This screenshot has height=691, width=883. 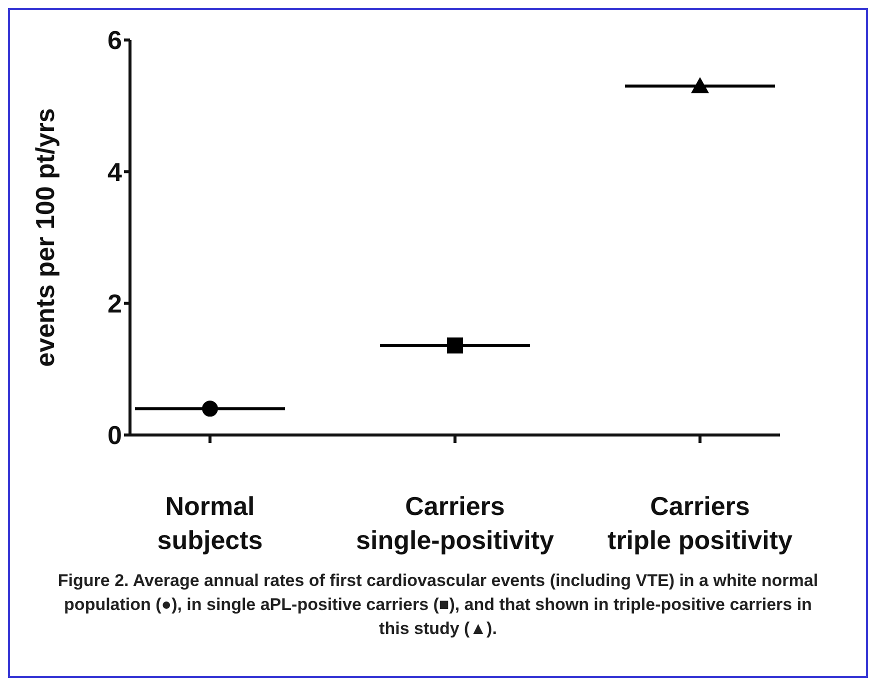 What do you see at coordinates (115, 171) in the screenshot?
I see `y-tick-label: 4` at bounding box center [115, 171].